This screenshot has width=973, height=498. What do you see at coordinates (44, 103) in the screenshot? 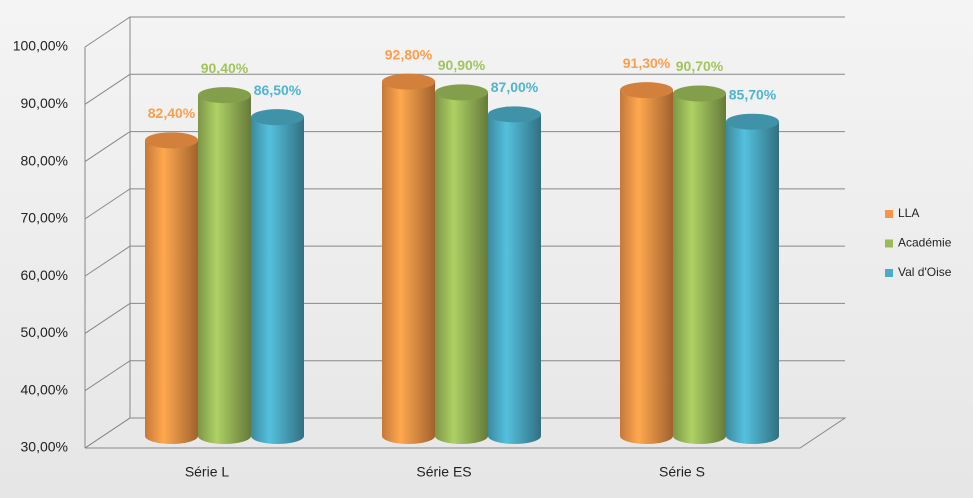
I see `y-tick-label: 90,00%` at bounding box center [44, 103].